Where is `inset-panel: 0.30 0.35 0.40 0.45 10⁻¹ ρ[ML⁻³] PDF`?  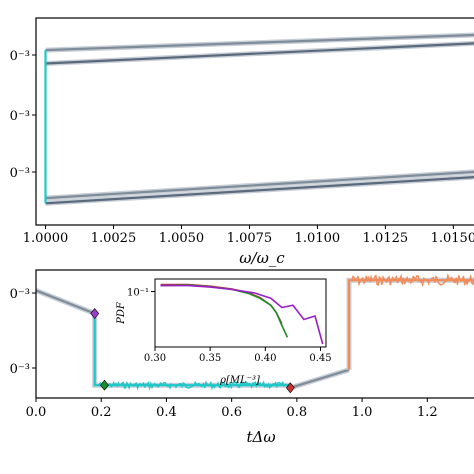 inset-panel: 0.30 0.35 0.40 0.45 10⁻¹ ρ[ML⁻³] PDF is located at coordinates (224, 332).